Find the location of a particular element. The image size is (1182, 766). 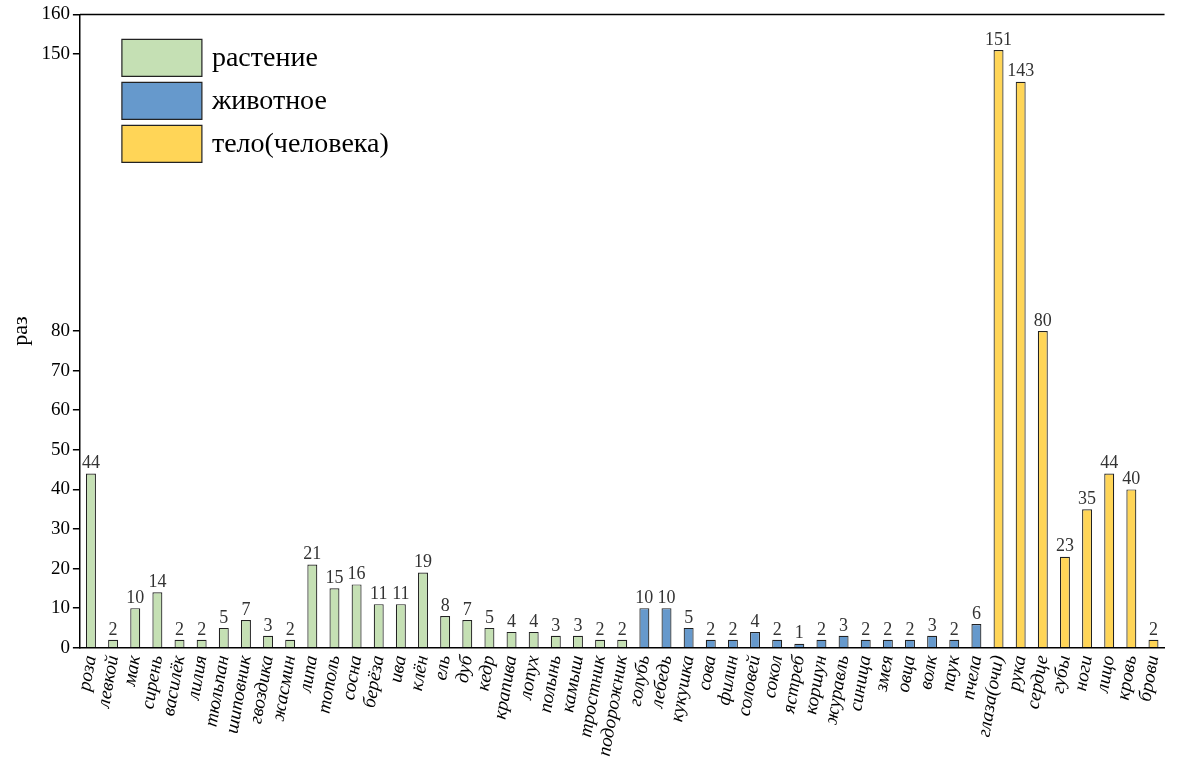

data-label: 16 is located at coordinates (356, 573).